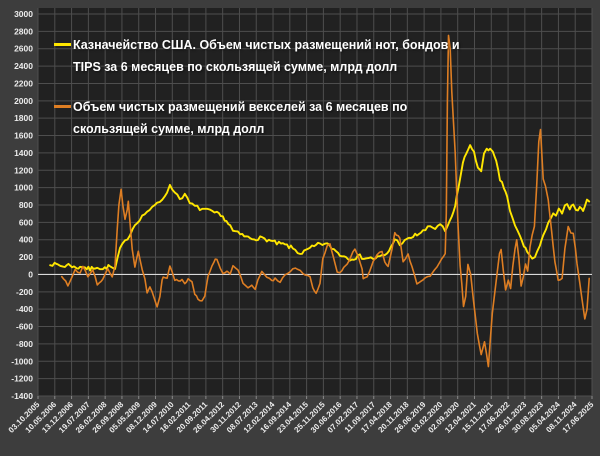 The height and width of the screenshot is (456, 600). I want to click on y-tick-label: 2000, so click(23, 101).